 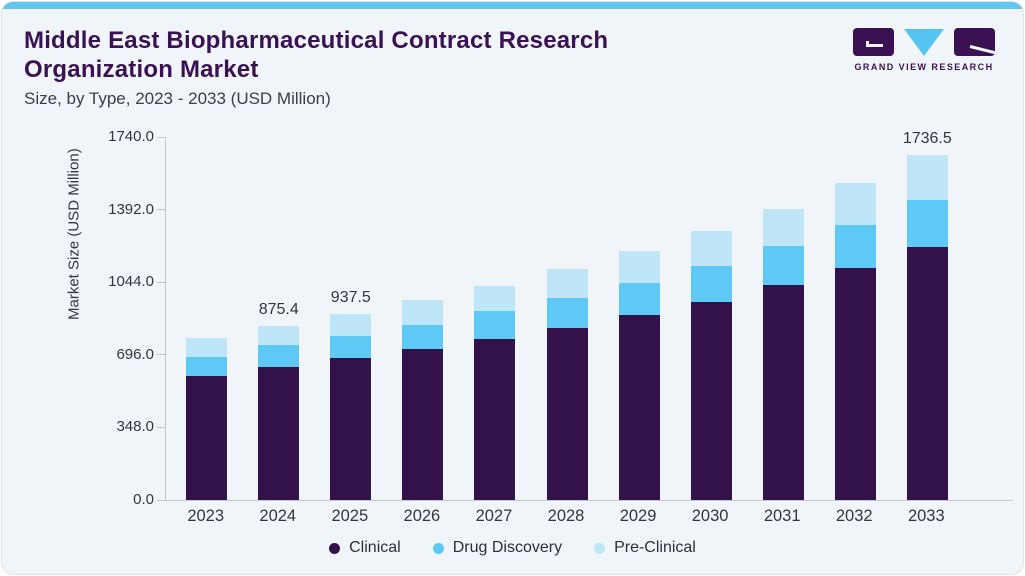 I want to click on y-tick-label: 1044.0, so click(x=131, y=282).